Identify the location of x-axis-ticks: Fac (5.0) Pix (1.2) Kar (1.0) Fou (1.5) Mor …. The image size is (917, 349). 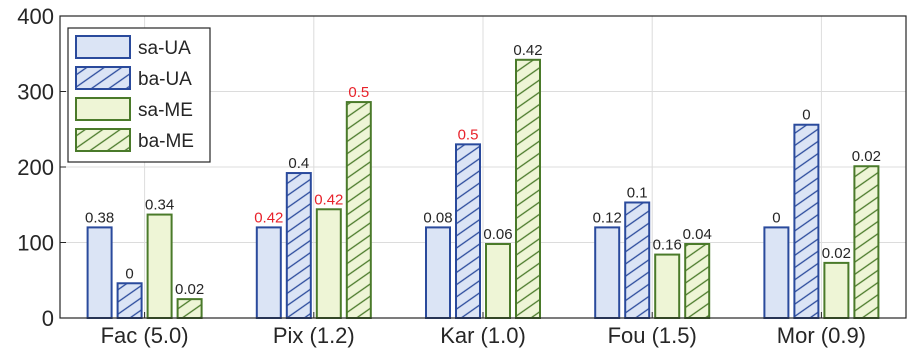
(483, 330).